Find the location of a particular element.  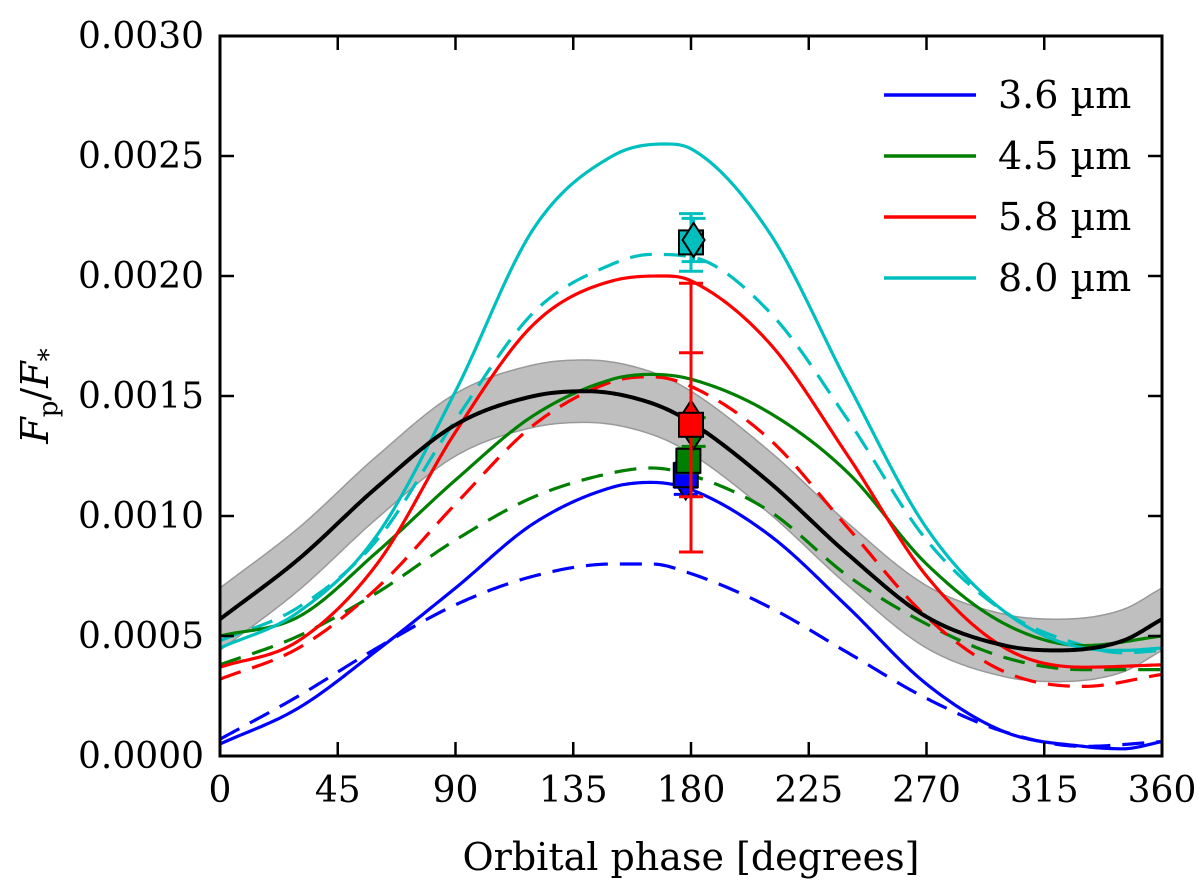

x-tick-label: 360 is located at coordinates (1162, 790).